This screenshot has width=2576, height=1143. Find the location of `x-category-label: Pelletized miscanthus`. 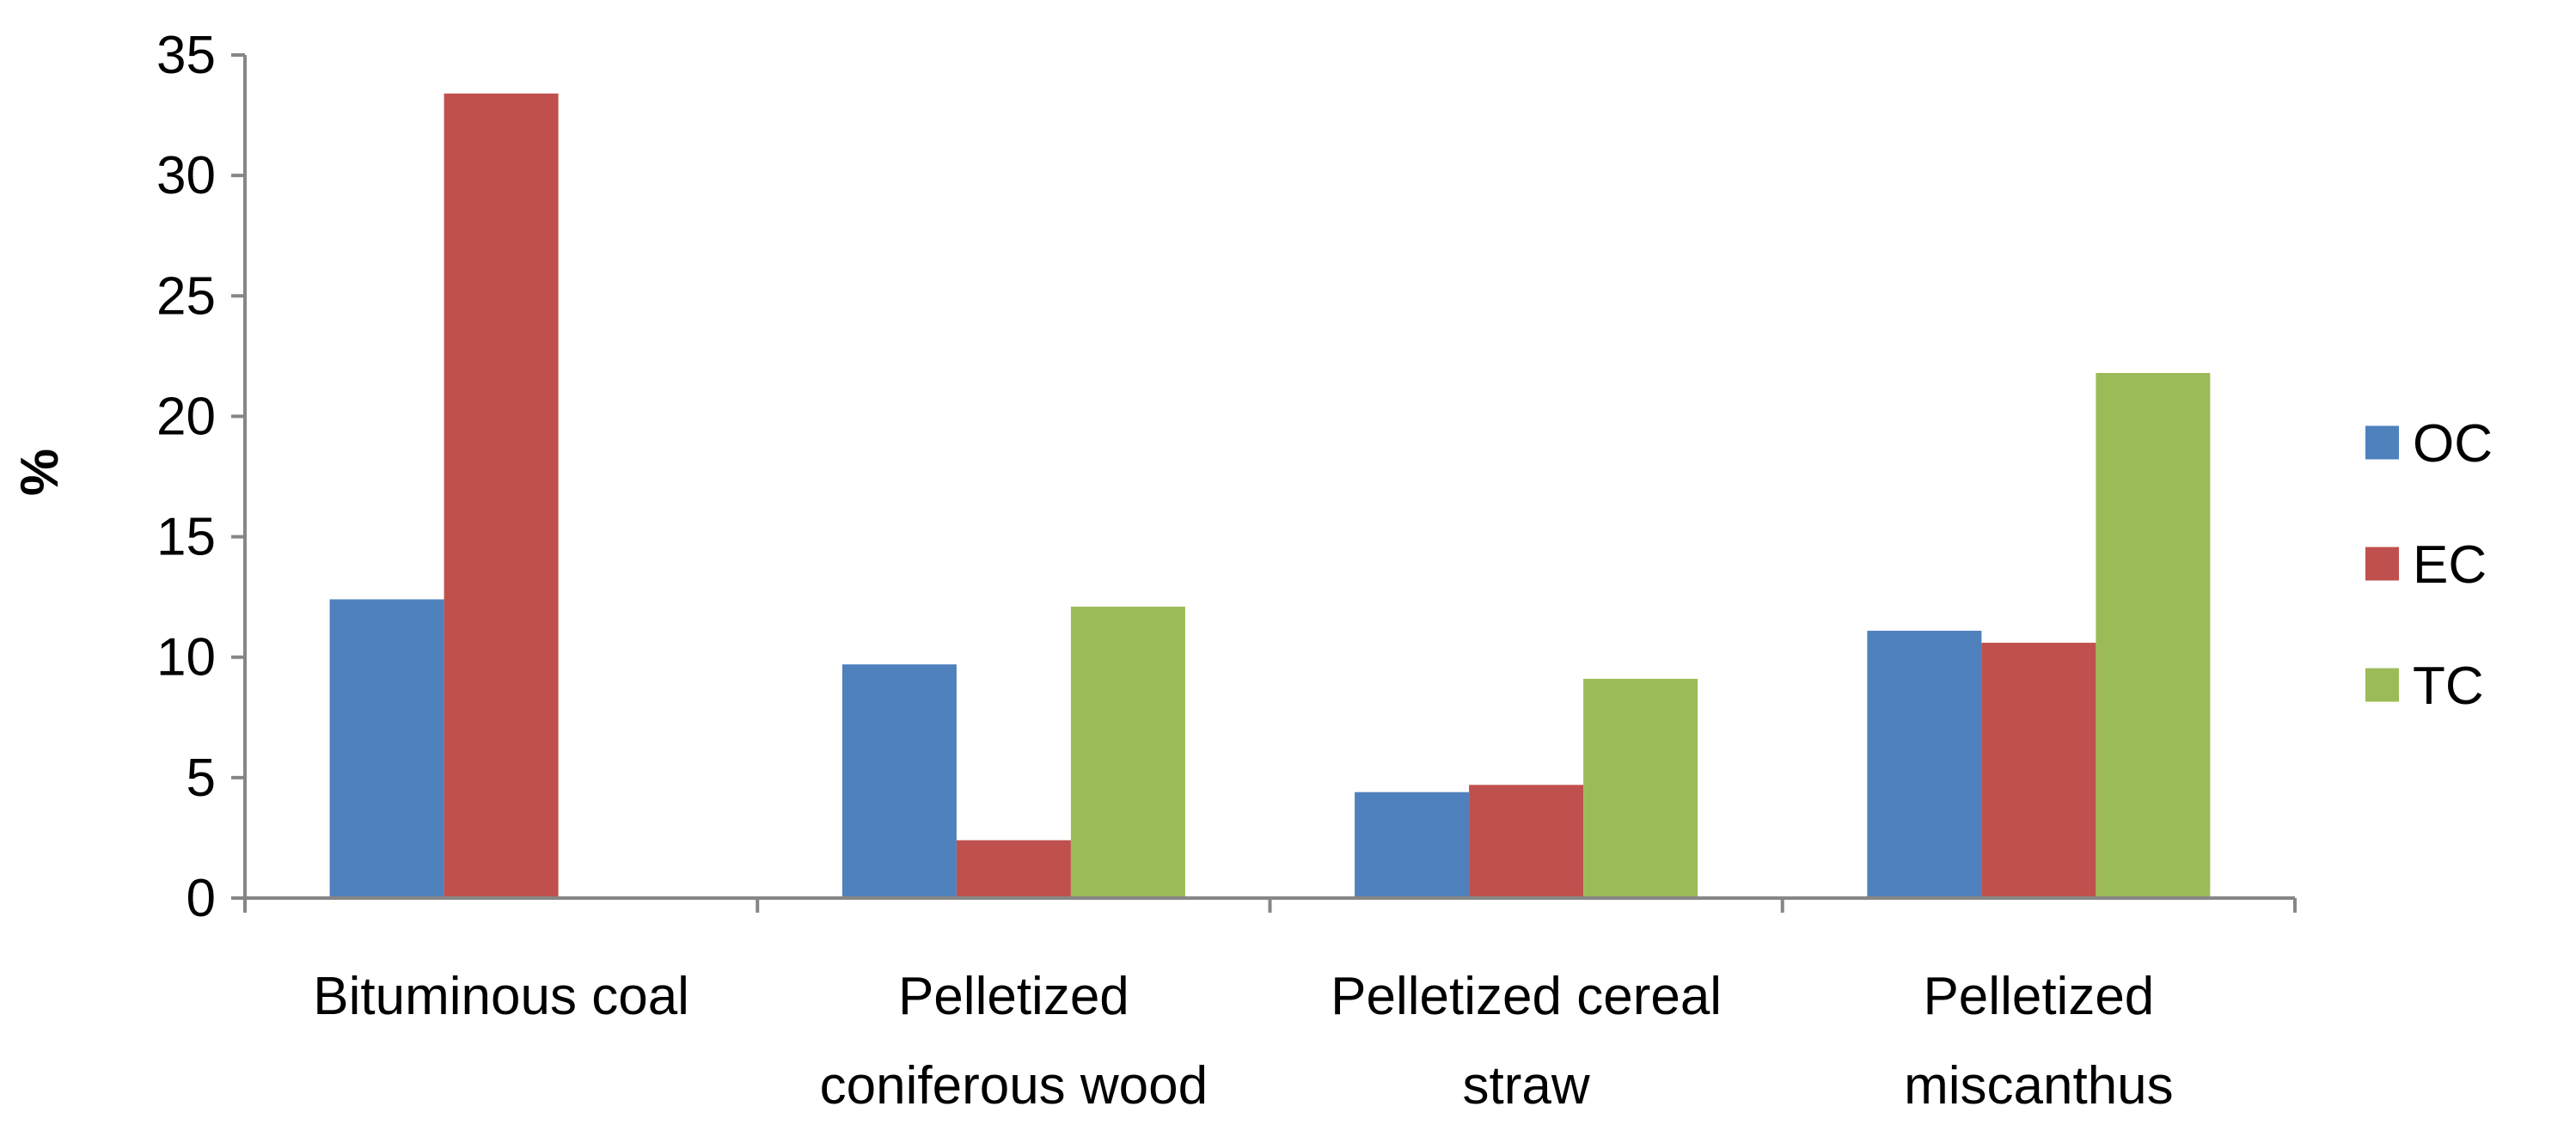

x-category-label: Pelletized miscanthus is located at coordinates (2039, 1041).